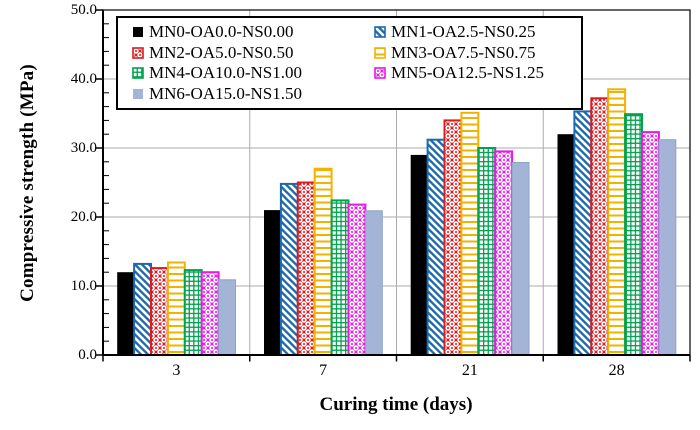 The height and width of the screenshot is (430, 700). I want to click on bar-MN5-OA12.5-NS1.25-day28, so click(650, 243).